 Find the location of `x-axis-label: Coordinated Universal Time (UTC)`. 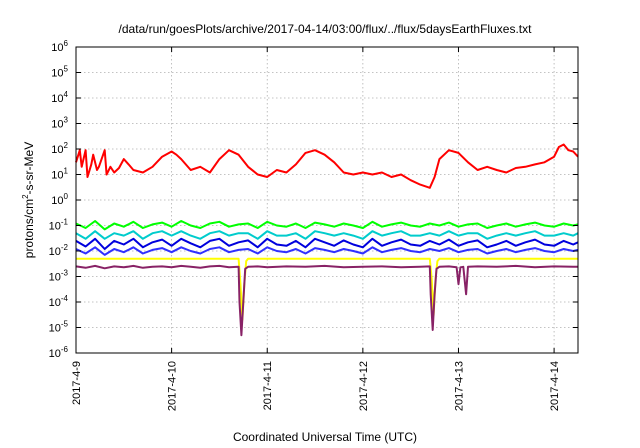

x-axis-label: Coordinated Universal Time (UTC) is located at coordinates (325, 437).